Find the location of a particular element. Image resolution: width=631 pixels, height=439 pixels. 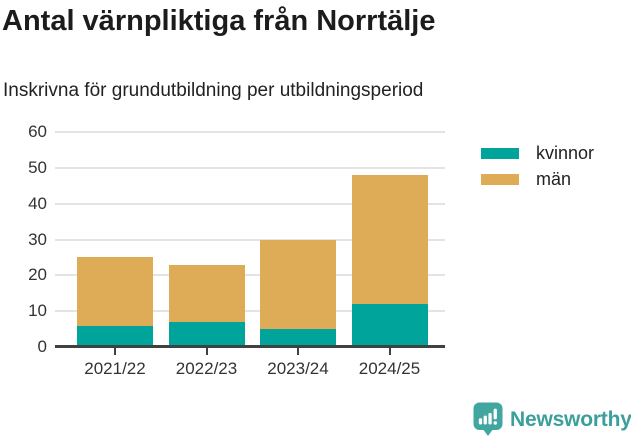

newsworthy-logo: Newsworthy is located at coordinates (552, 419).